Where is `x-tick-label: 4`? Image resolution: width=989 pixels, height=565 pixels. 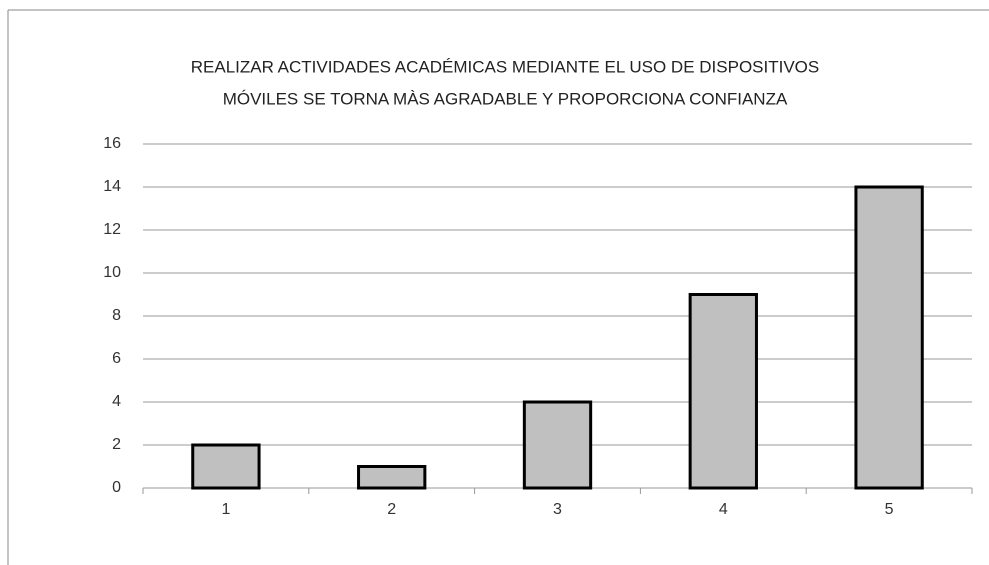 x-tick-label: 4 is located at coordinates (723, 509).